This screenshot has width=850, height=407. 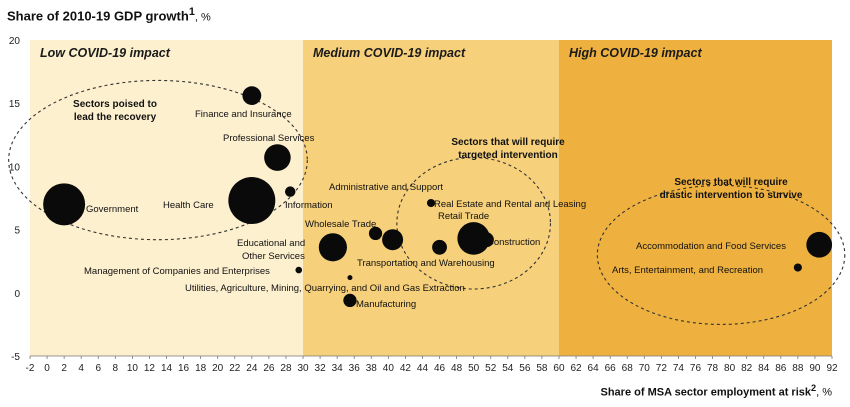 I want to click on point-label-construction: Construction, so click(x=513, y=242).